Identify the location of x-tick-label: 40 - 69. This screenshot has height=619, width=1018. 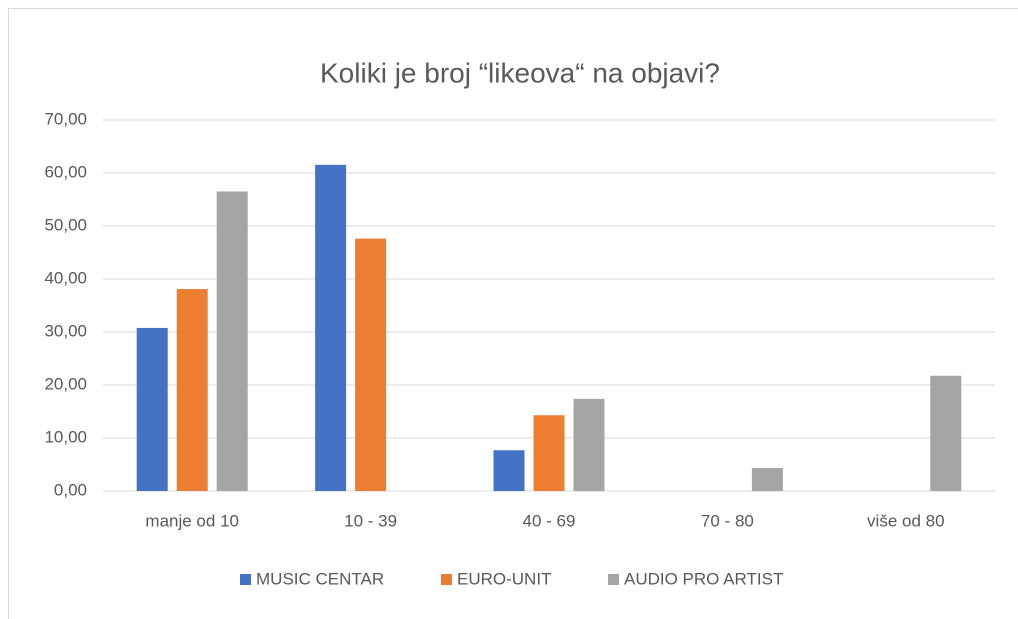
(549, 520).